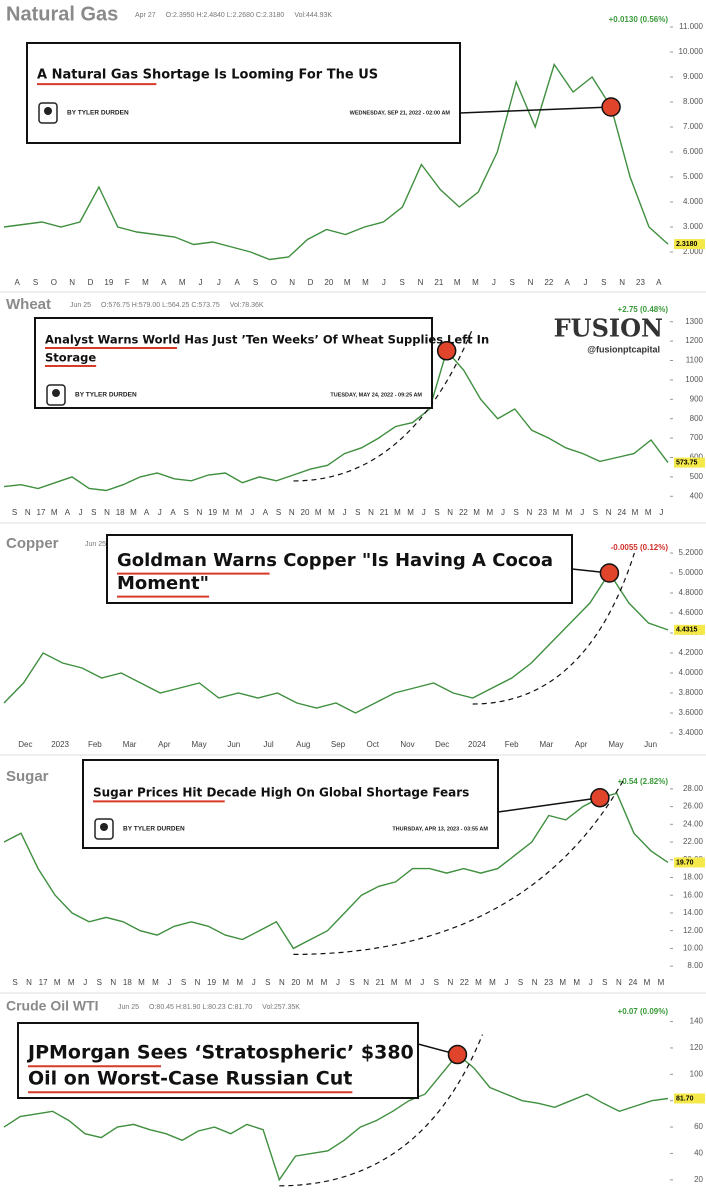 The width and height of the screenshot is (706, 1200). Describe the element at coordinates (336, 642) in the screenshot. I see `price-line` at that location.